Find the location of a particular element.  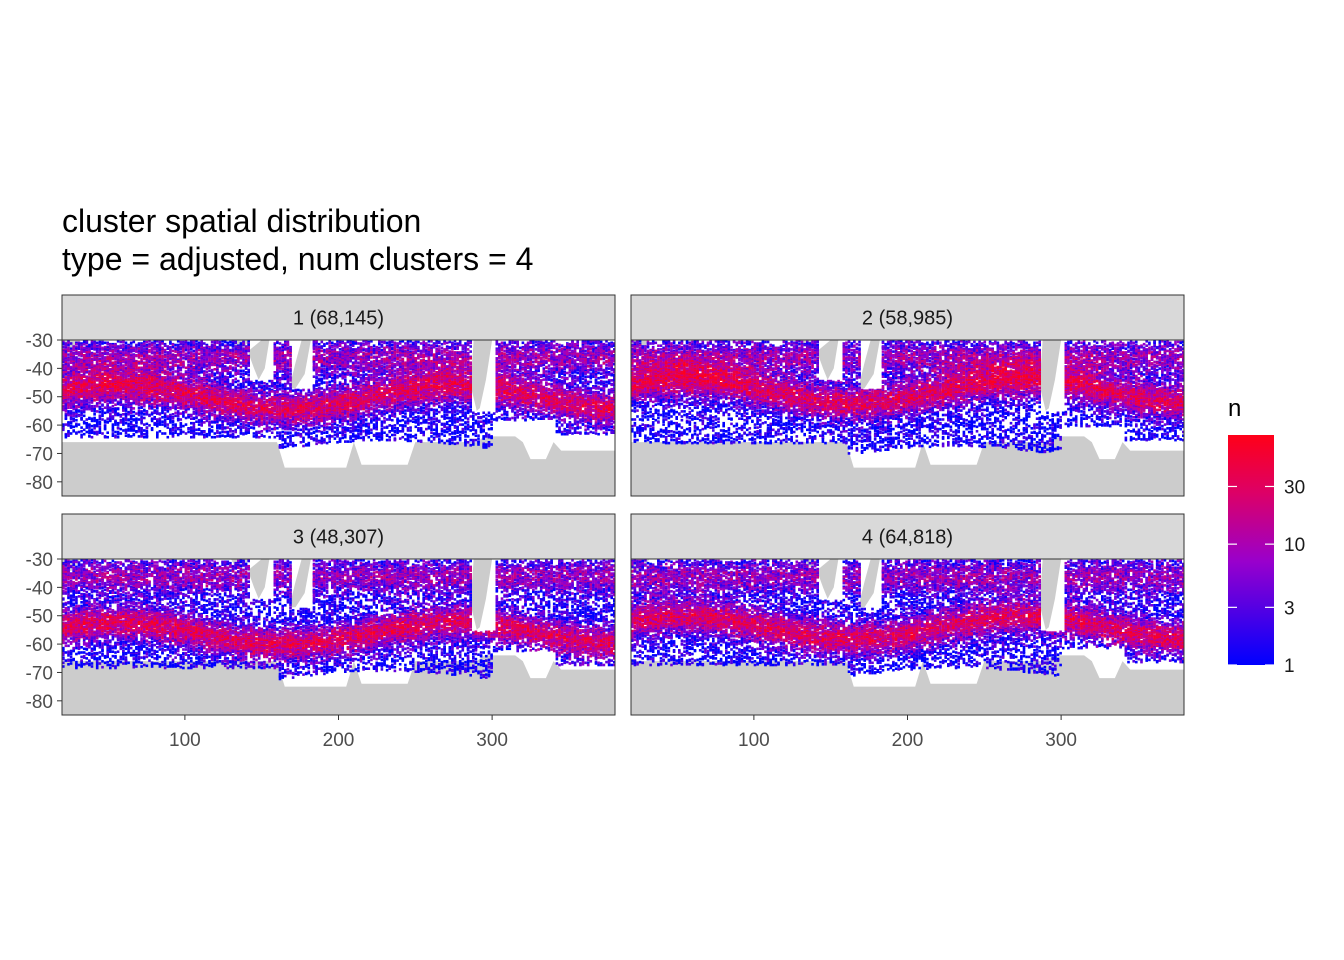

legend-ticks: 1 3 10 30 is located at coordinates (1266, 577).